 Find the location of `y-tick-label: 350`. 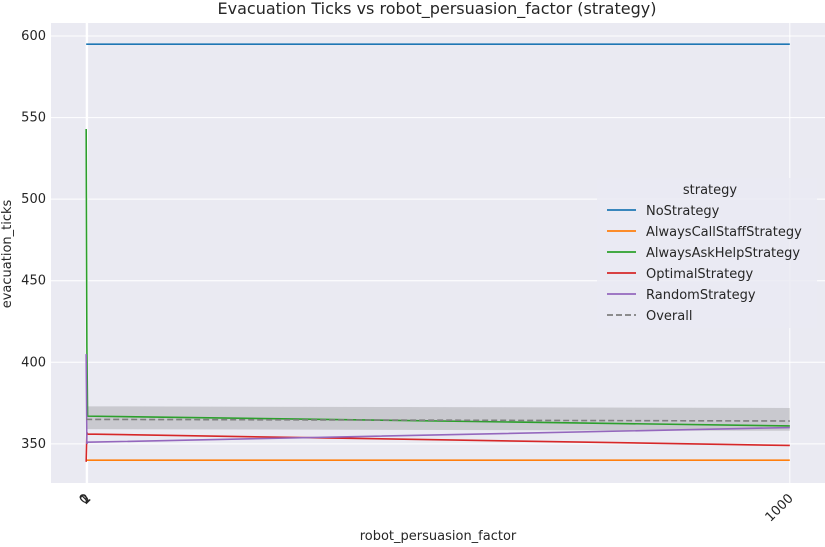

y-tick-label: 350 is located at coordinates (33, 444).